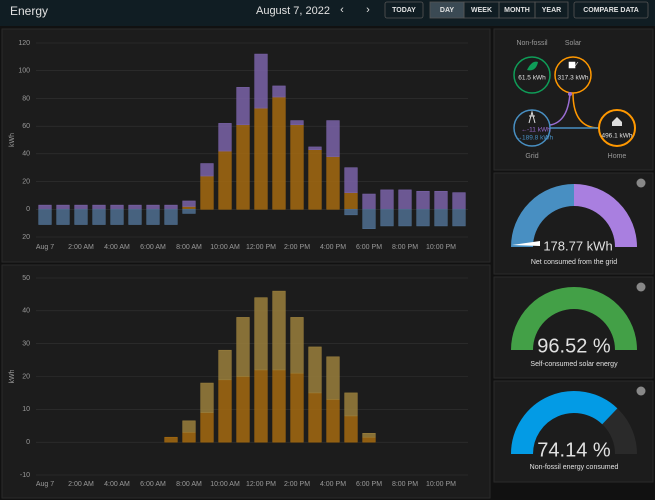 Image resolution: width=655 pixels, height=500 pixels. What do you see at coordinates (564, 423) in the screenshot?
I see `gauge-arc` at bounding box center [564, 423].